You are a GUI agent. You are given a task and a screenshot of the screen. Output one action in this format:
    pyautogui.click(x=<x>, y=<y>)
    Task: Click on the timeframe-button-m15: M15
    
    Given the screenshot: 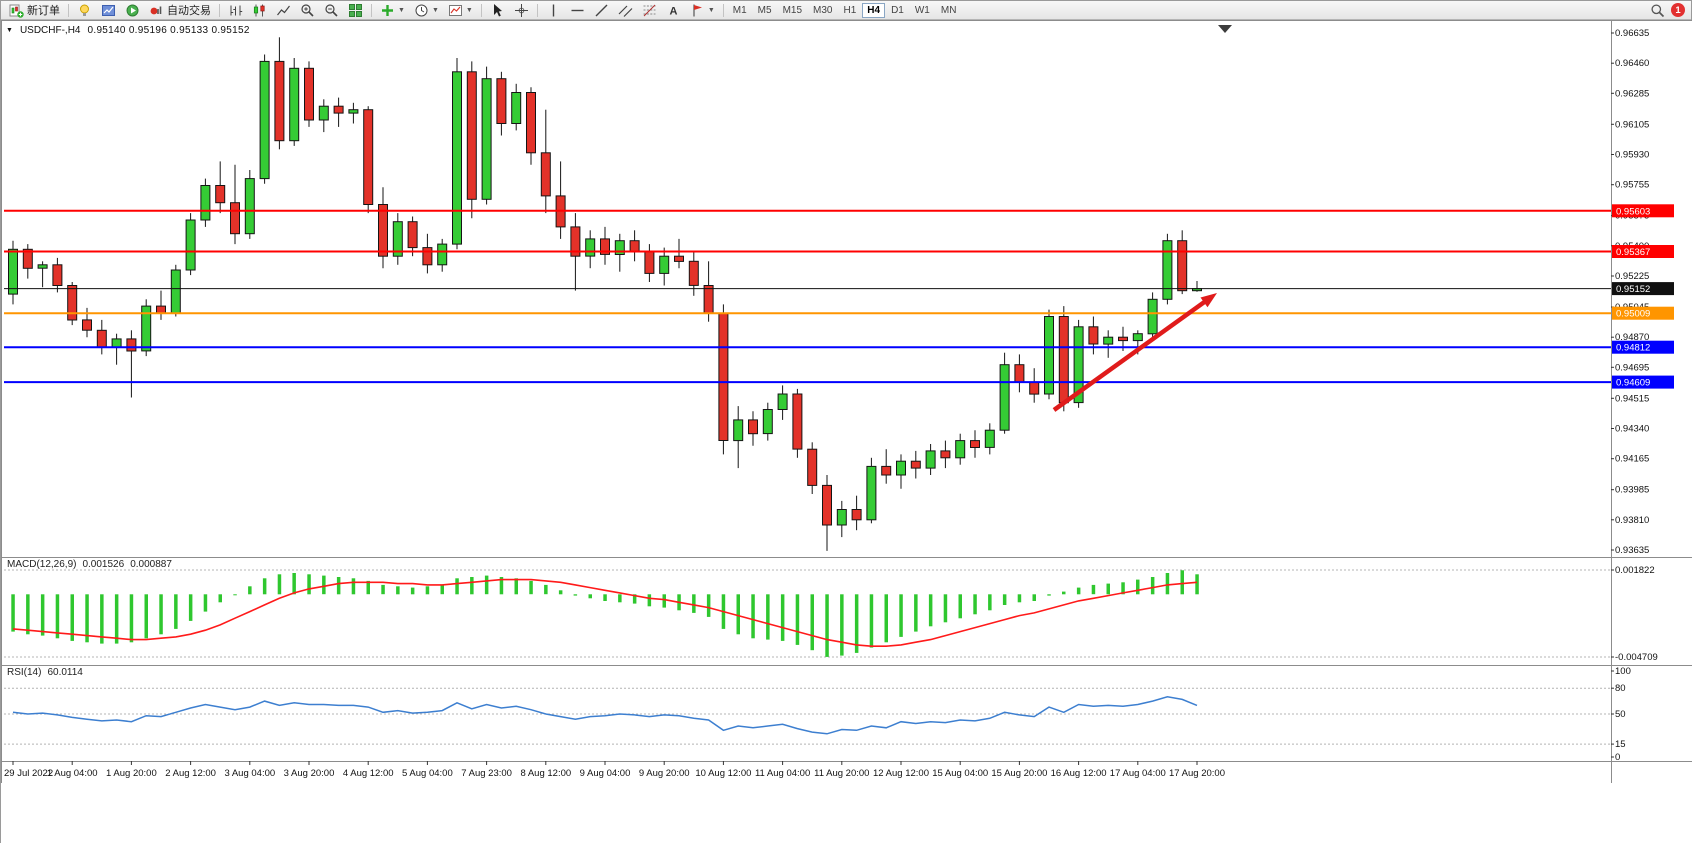 What is the action you would take?
    pyautogui.click(x=792, y=10)
    